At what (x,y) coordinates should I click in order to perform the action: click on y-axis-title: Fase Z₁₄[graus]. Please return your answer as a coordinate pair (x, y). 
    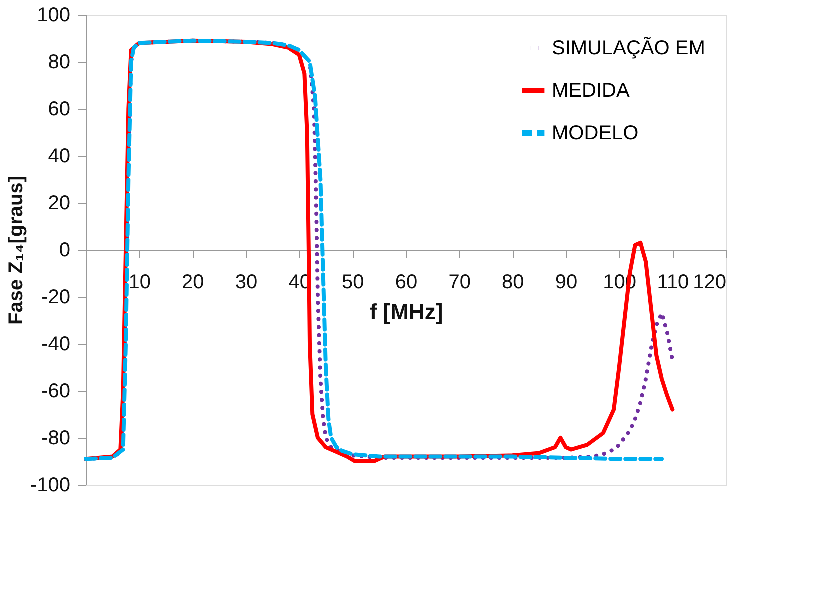
    Looking at the image, I should click on (16, 250).